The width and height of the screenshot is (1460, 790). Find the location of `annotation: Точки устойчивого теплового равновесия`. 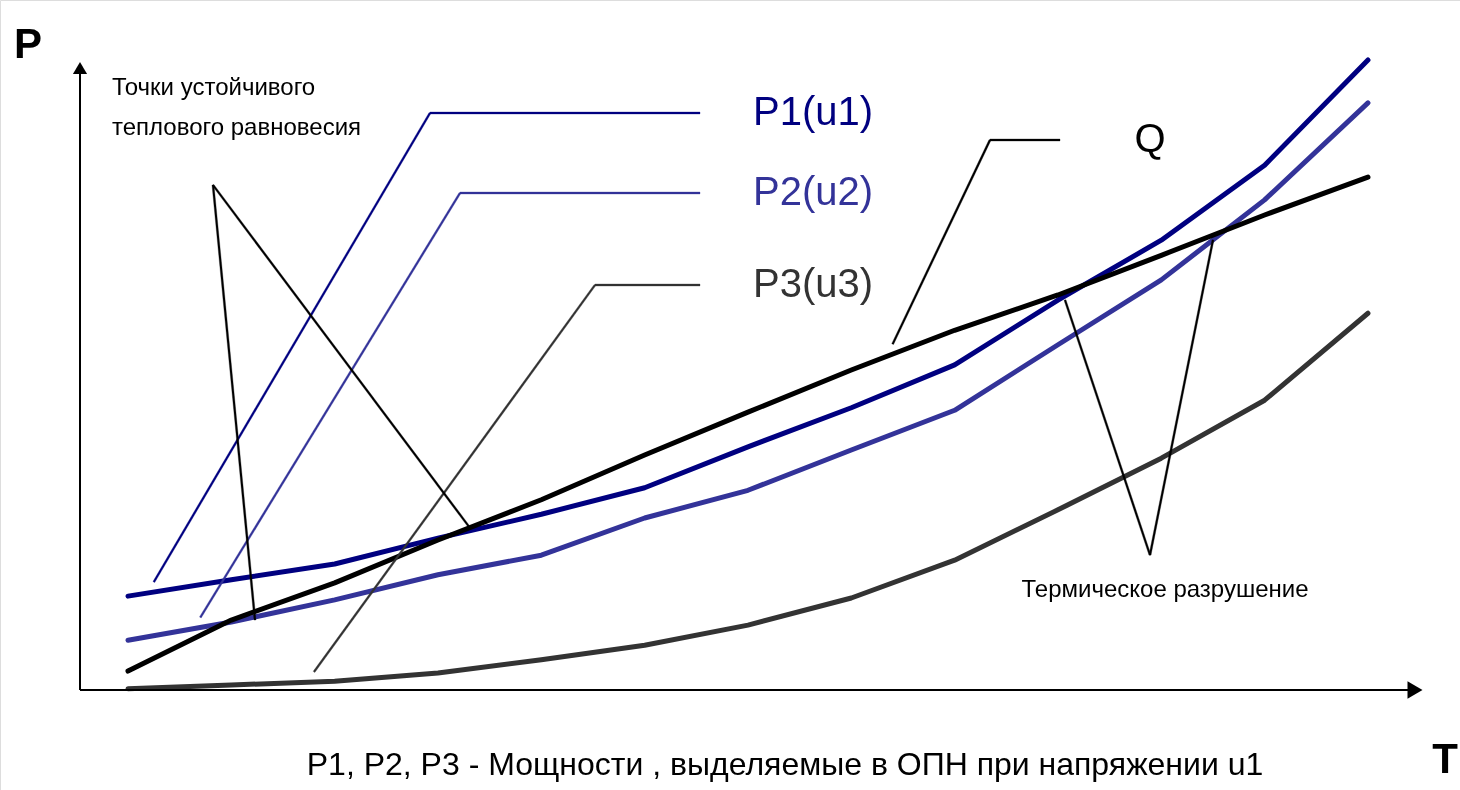

annotation: Точки устойчивого теплового равновесия is located at coordinates (237, 106).